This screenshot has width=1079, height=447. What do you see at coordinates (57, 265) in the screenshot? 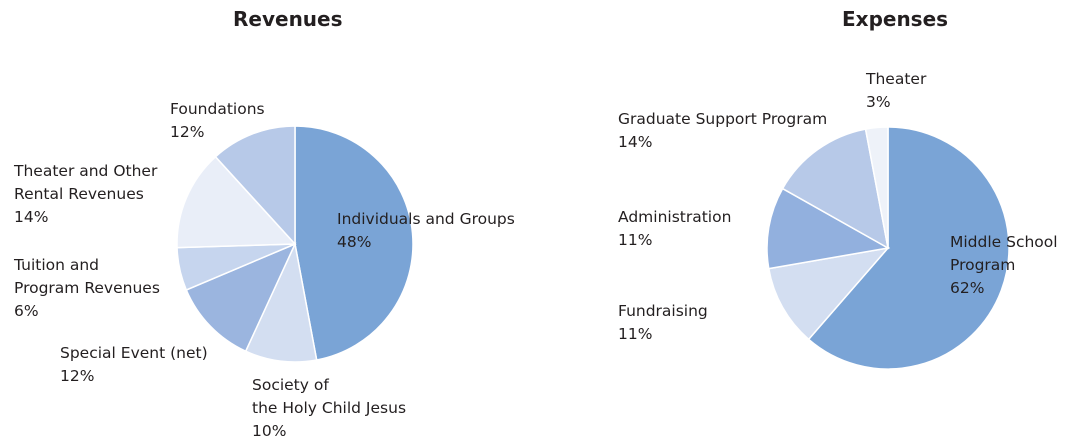
I see `slice-label-text: Tuition and` at bounding box center [57, 265].